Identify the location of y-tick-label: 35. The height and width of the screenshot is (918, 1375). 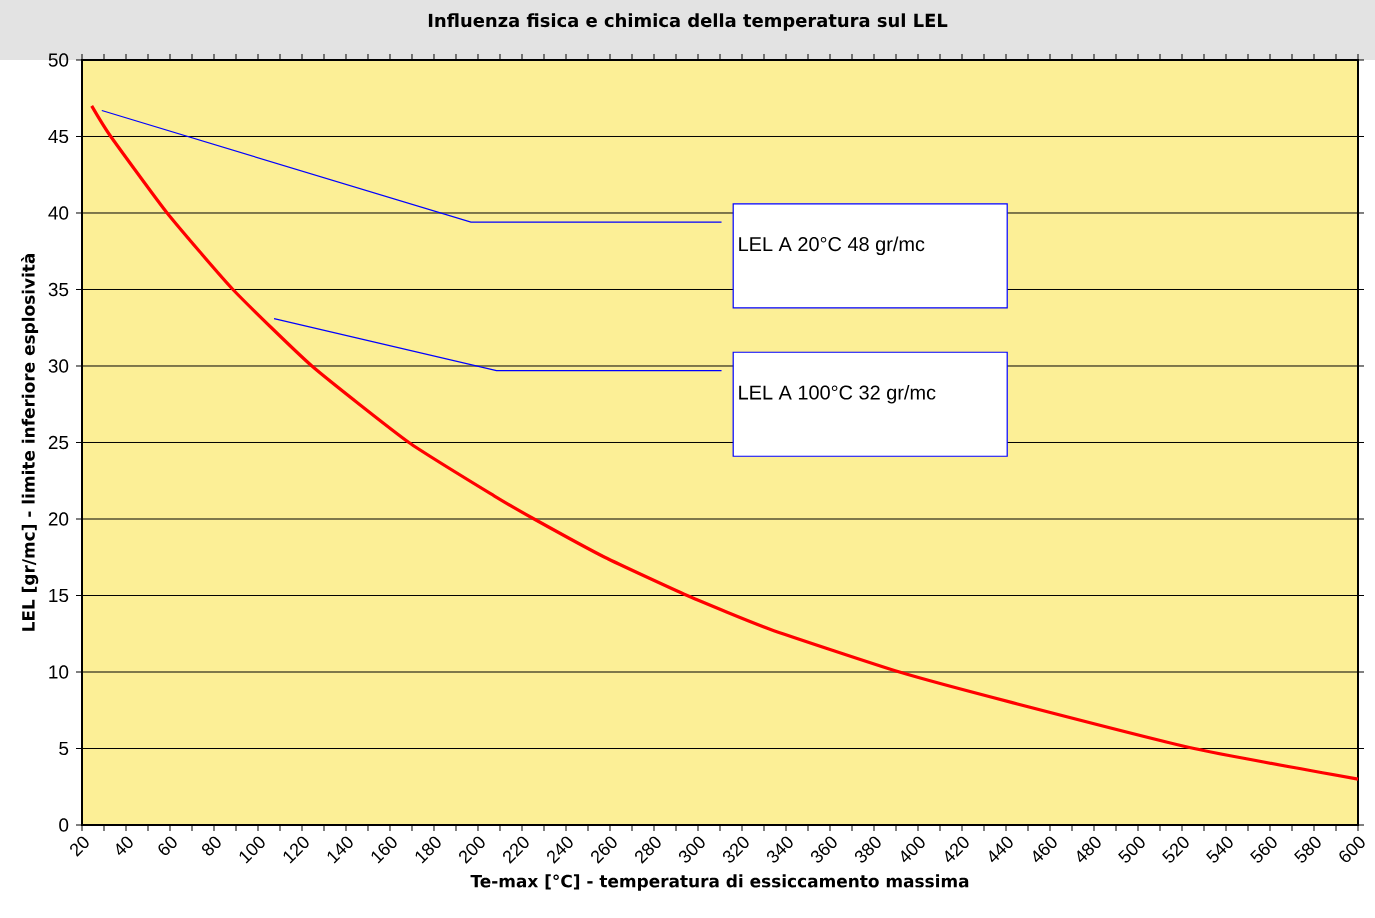
(58, 289).